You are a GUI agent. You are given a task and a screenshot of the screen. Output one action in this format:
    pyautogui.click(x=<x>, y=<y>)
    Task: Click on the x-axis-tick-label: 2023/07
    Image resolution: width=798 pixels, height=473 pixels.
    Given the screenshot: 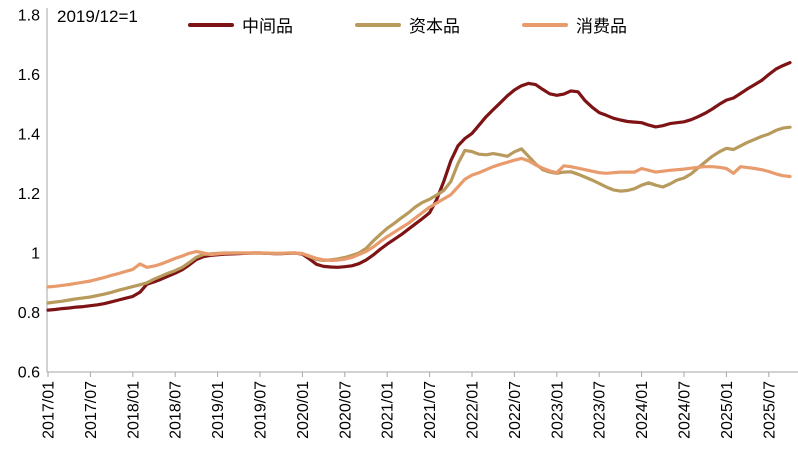 What is the action you would take?
    pyautogui.click(x=600, y=410)
    